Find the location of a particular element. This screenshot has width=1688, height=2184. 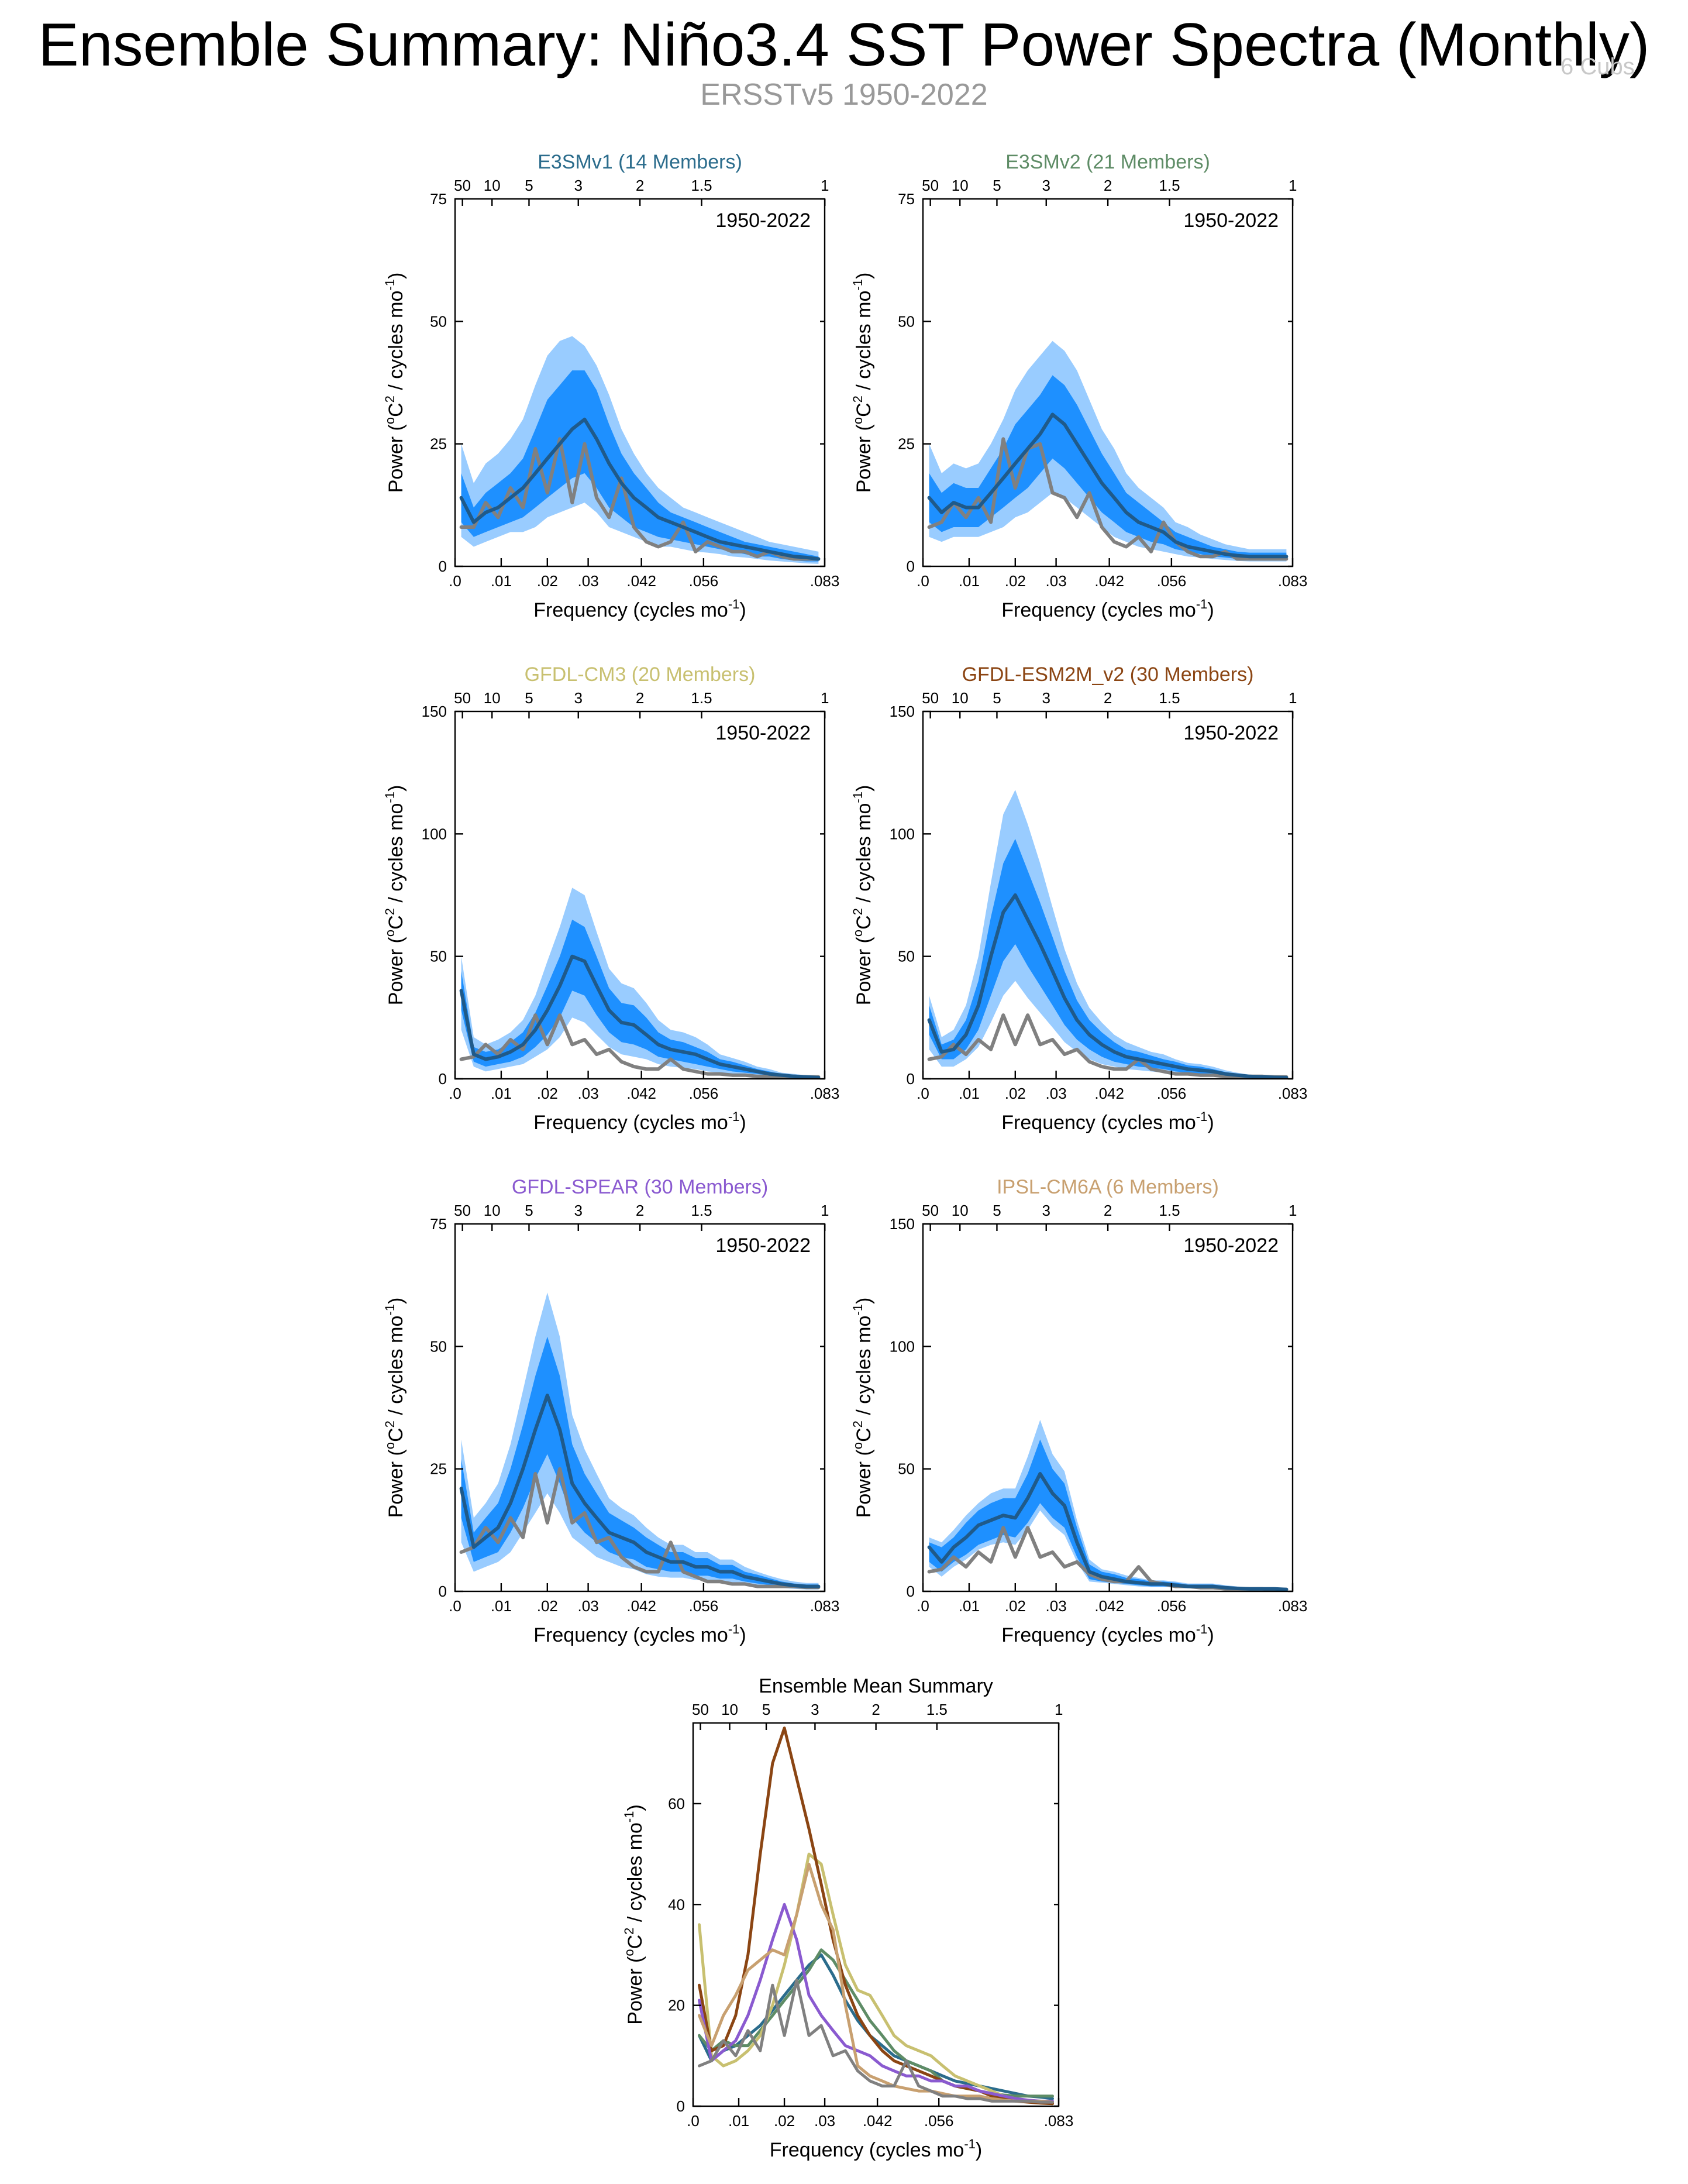

ensemble-mean-line-e3smv1 is located at coordinates (876, 2026).